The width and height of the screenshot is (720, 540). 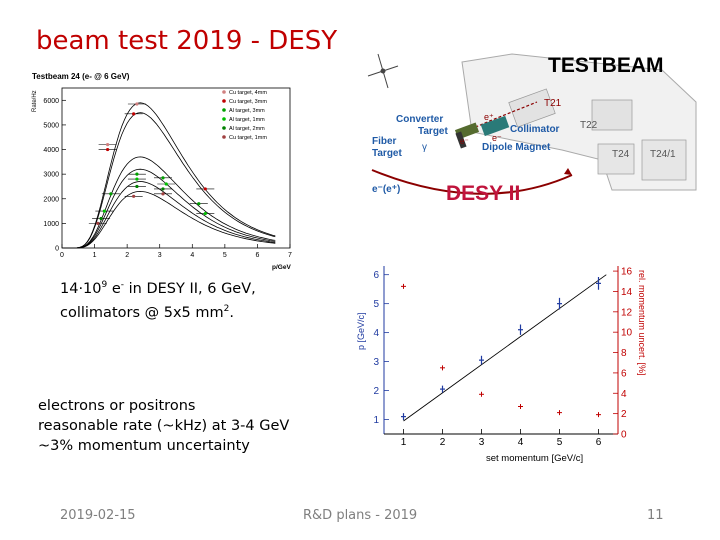 I want to click on y-tick-label: 3000, so click(x=51, y=175).